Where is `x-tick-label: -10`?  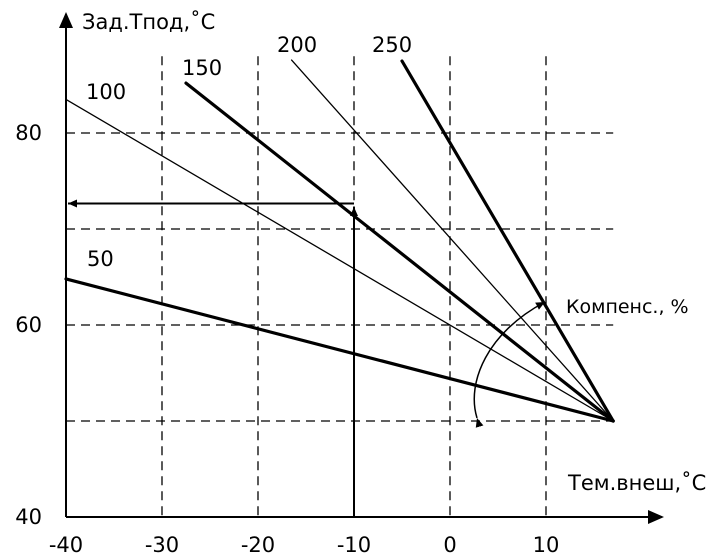 x-tick-label: -10 is located at coordinates (354, 545).